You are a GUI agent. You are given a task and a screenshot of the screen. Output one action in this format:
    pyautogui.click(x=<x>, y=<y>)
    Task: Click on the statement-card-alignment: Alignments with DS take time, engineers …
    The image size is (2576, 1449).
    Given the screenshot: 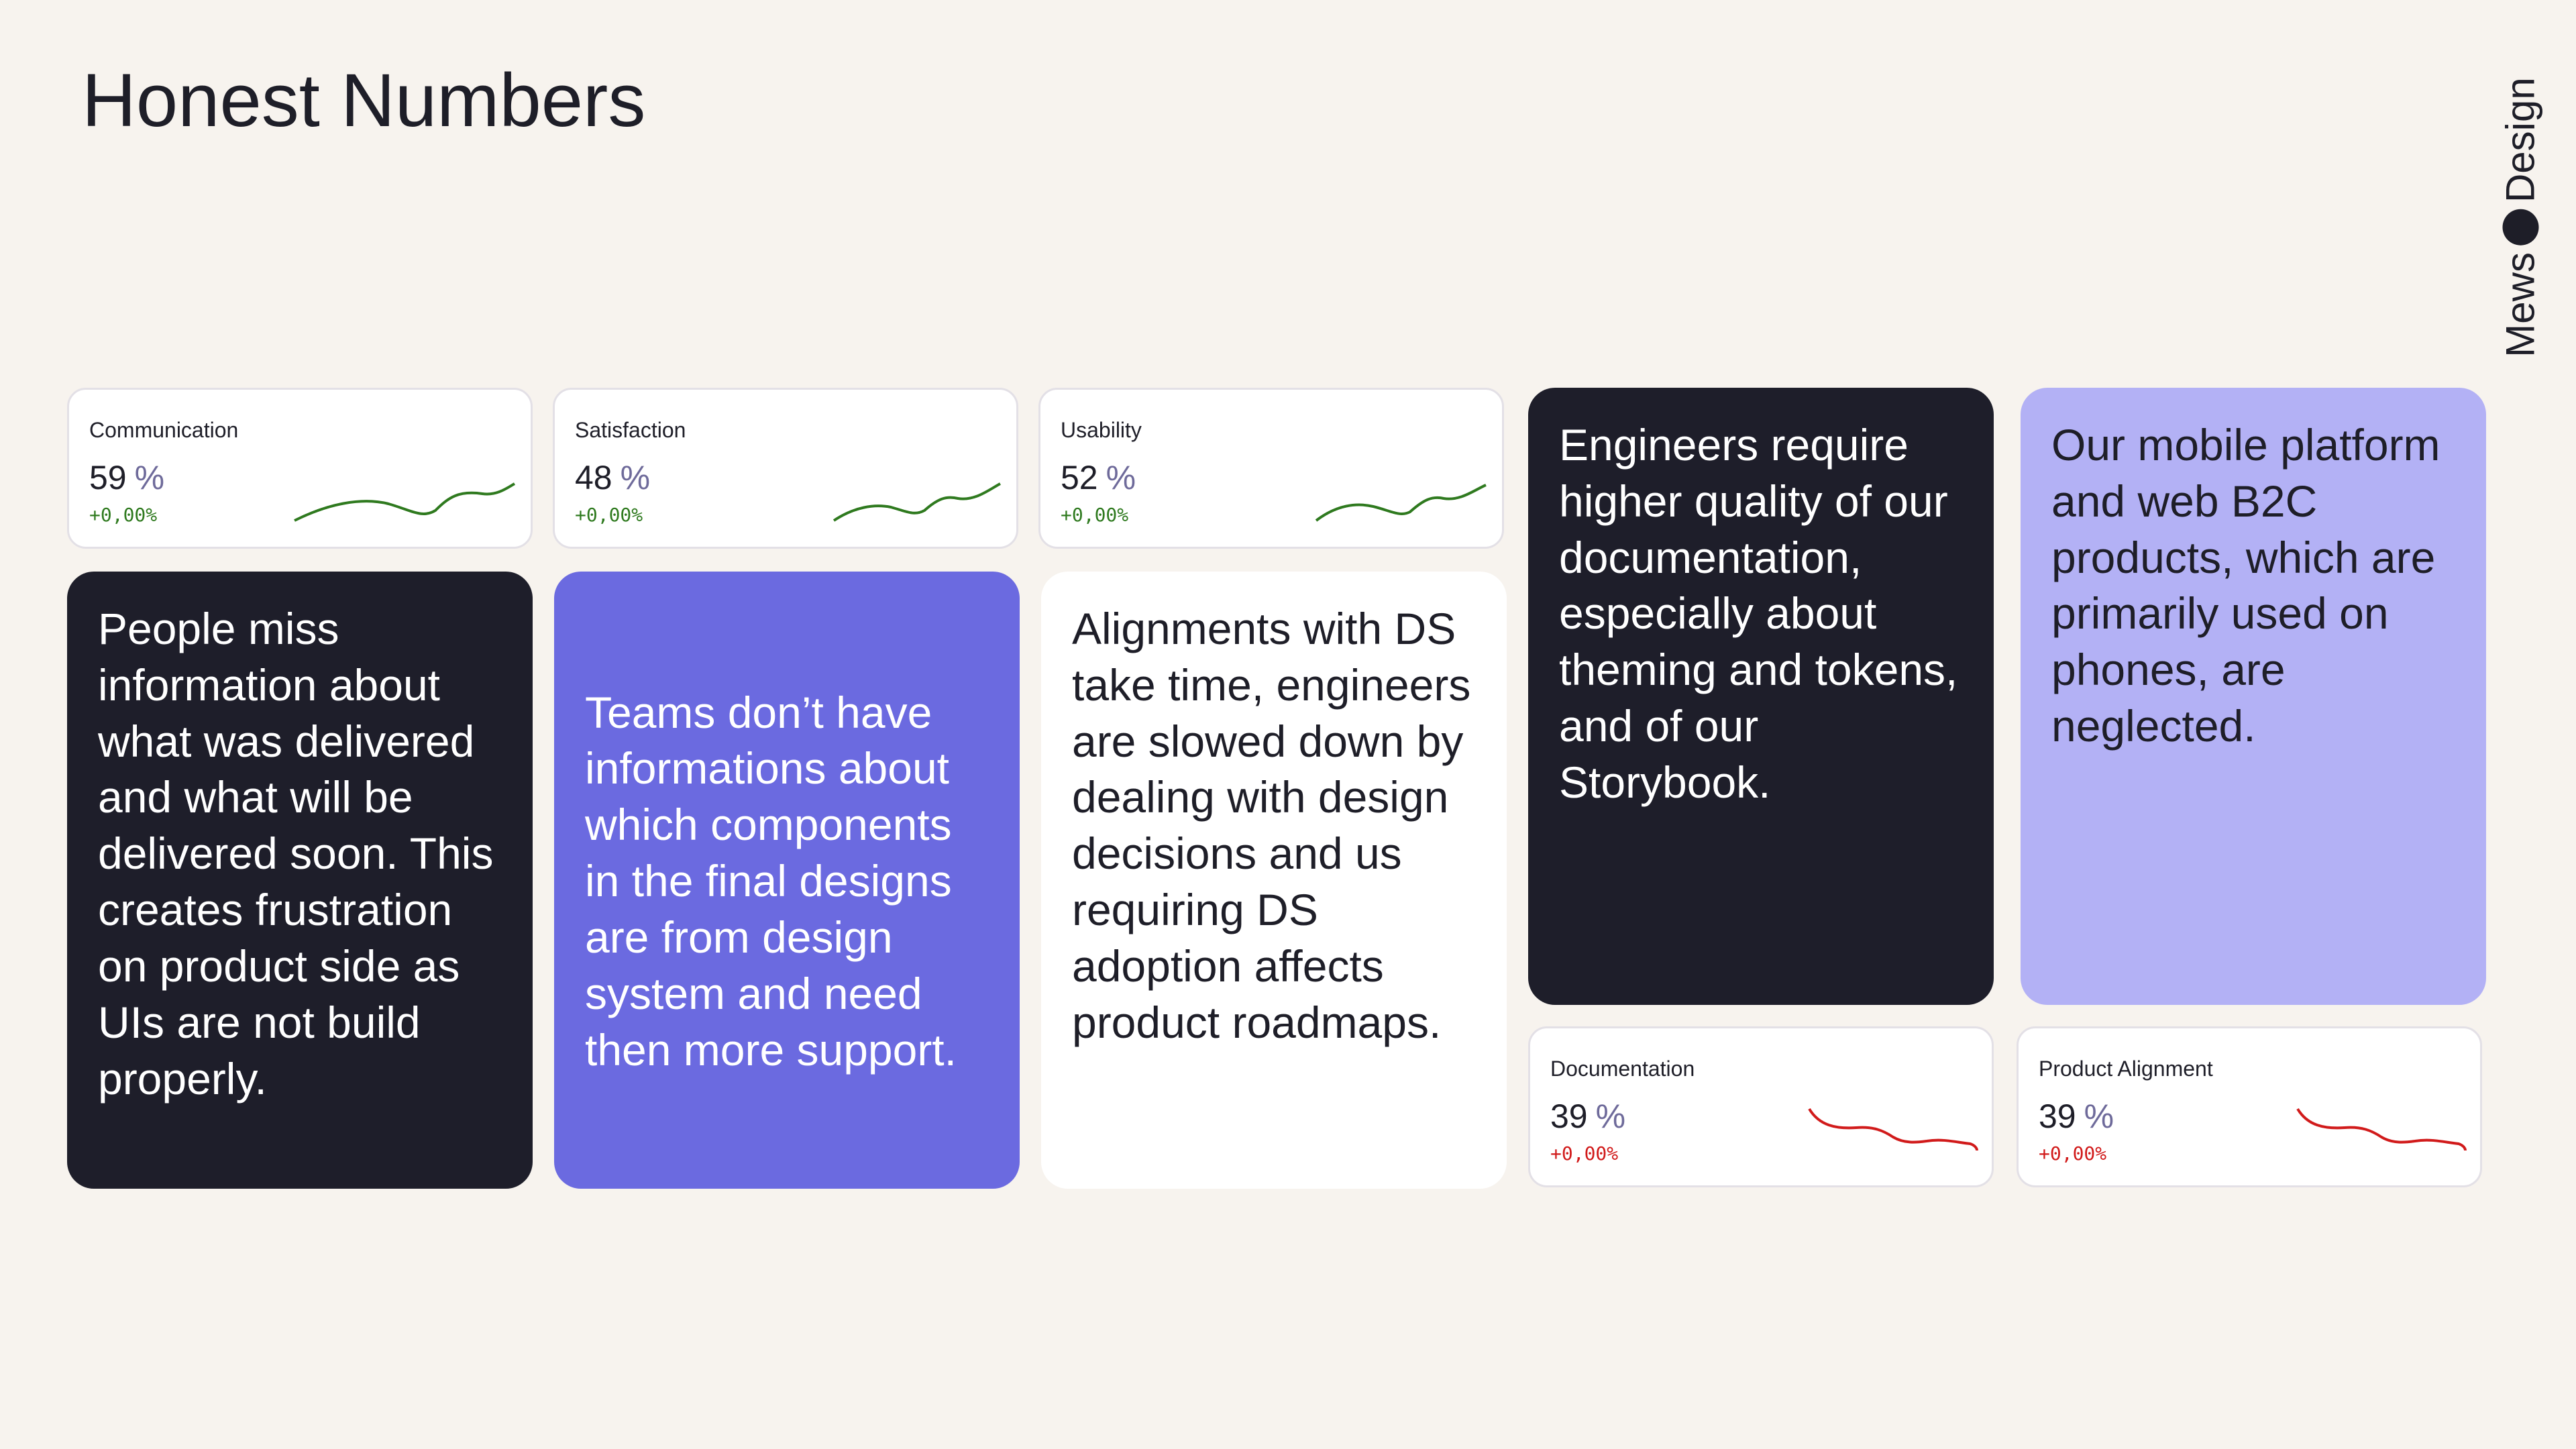 What is the action you would take?
    pyautogui.click(x=1274, y=880)
    